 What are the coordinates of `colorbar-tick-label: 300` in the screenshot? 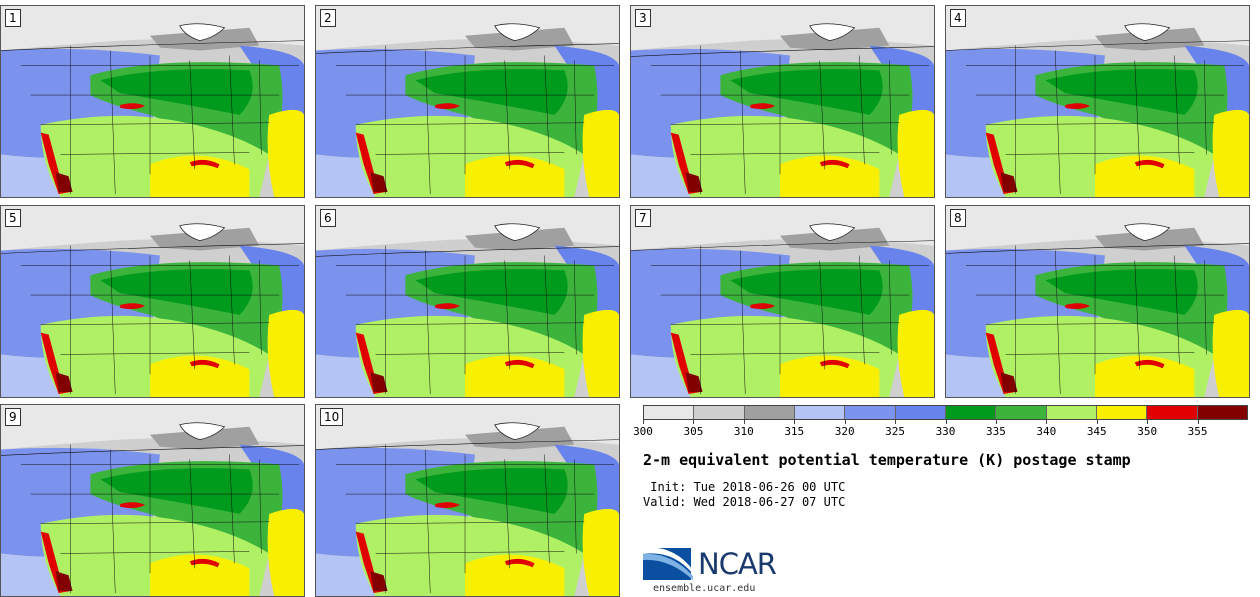 It's located at (643, 431).